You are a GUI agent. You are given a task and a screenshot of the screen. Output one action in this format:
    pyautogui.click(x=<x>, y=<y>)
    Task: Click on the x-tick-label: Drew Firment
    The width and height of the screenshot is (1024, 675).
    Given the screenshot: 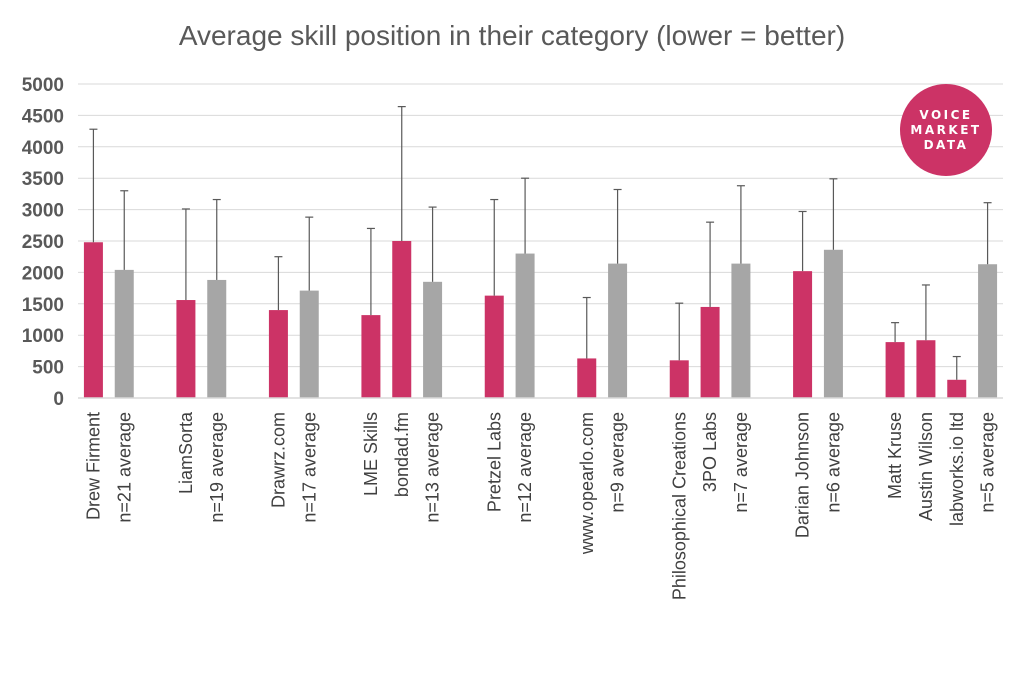 What is the action you would take?
    pyautogui.click(x=93, y=466)
    